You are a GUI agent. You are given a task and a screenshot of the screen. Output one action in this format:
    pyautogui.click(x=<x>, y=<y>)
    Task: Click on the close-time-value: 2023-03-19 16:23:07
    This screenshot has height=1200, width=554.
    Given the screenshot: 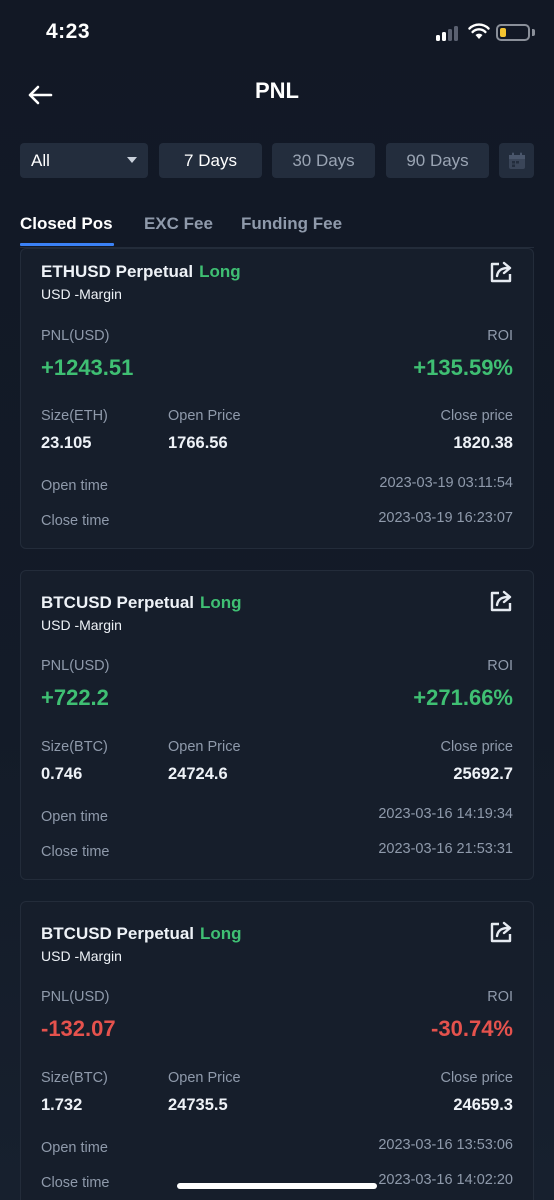 What is the action you would take?
    pyautogui.click(x=445, y=518)
    